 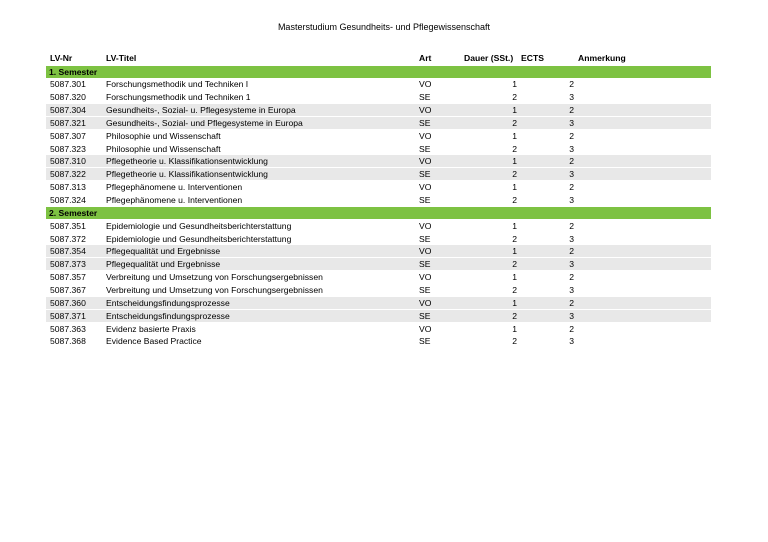 I want to click on column-header: Anmerkung, so click(x=602, y=58).